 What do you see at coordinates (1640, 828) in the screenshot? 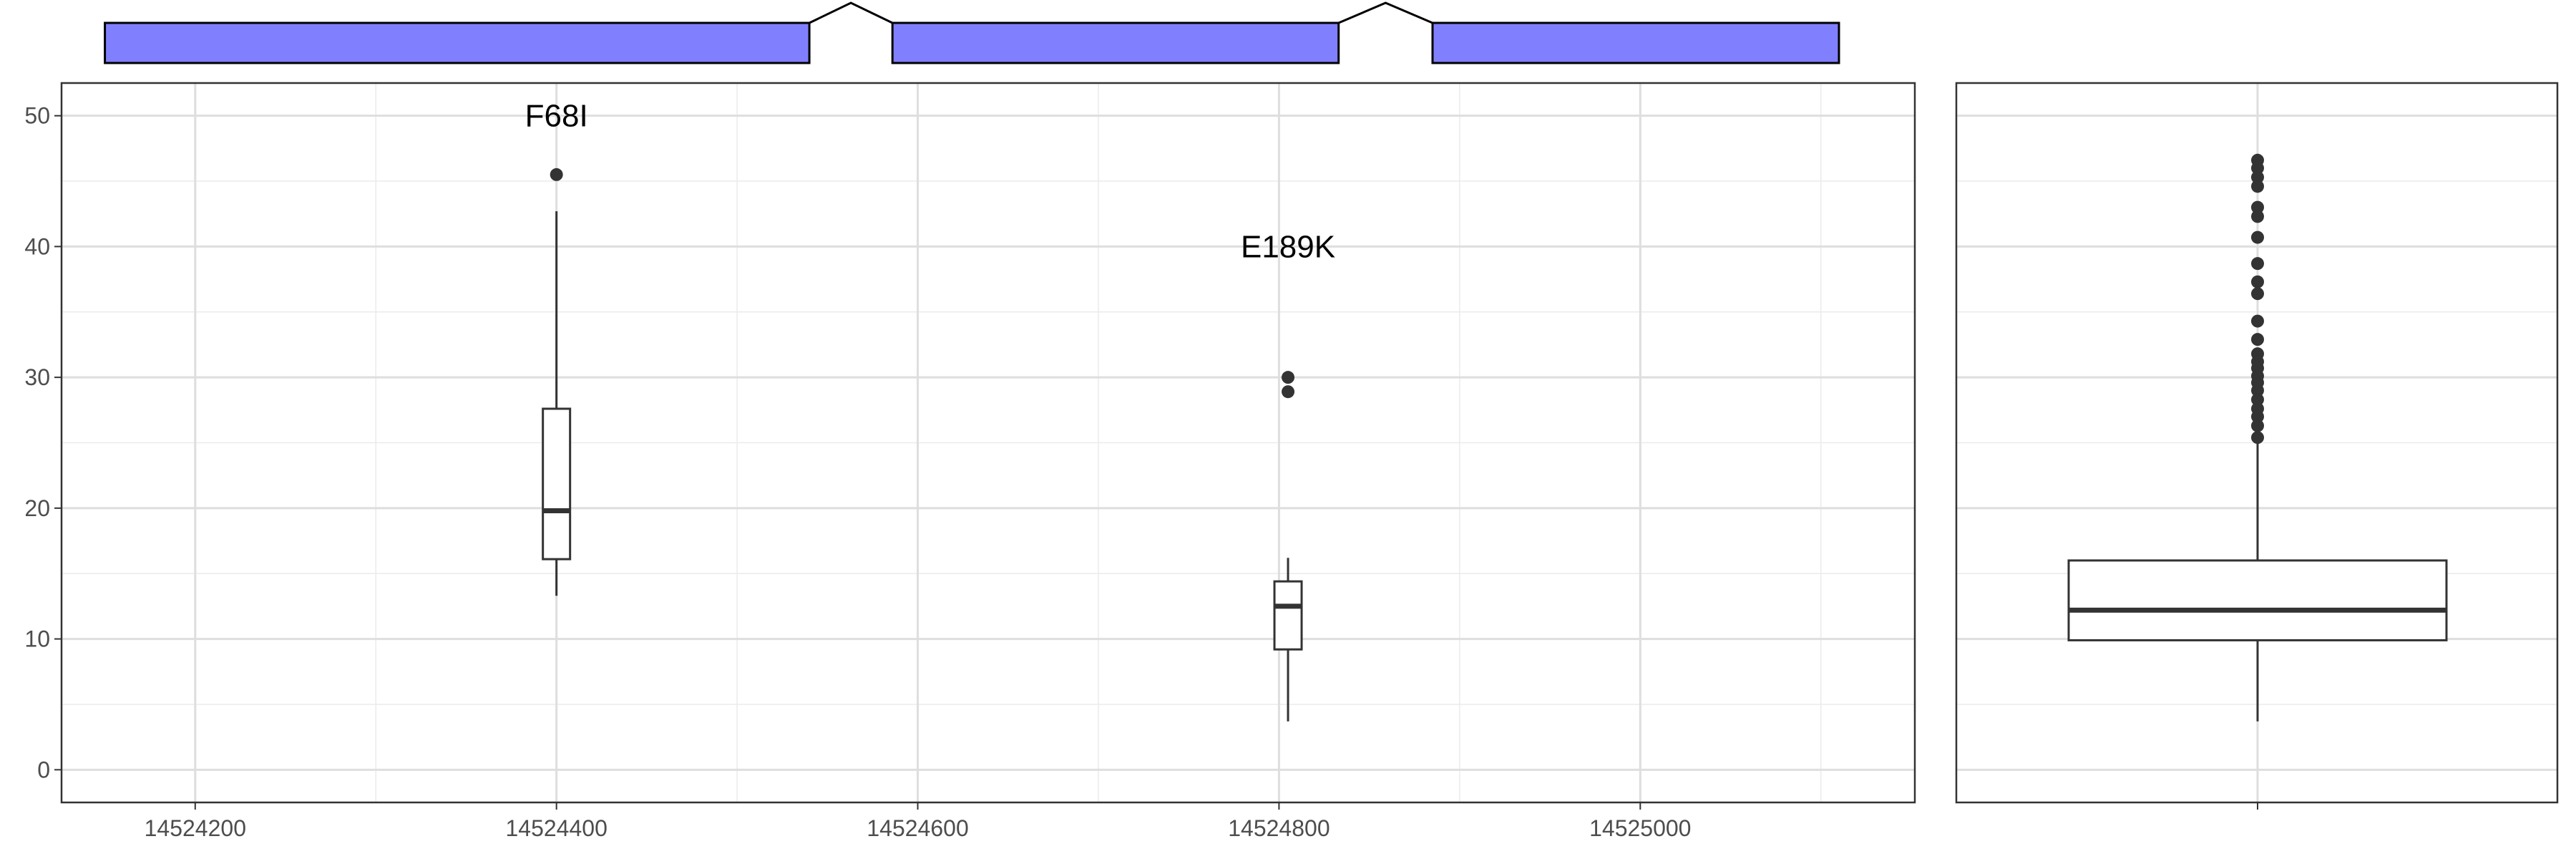
I see `x-tick-label: 14525000` at bounding box center [1640, 828].